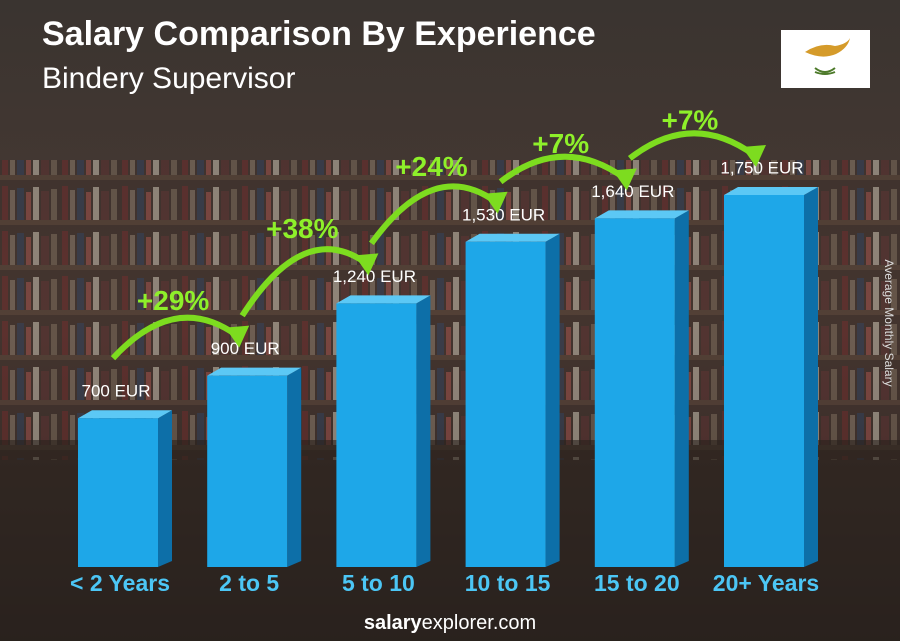  I want to click on x-tick-label: 2 to 5, so click(249, 583).